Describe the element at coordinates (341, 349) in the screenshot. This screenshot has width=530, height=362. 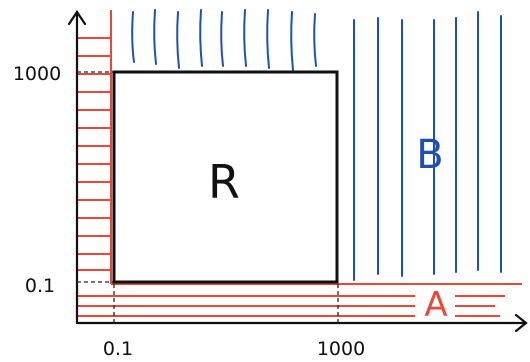
I see `x-tick-1000: 1000` at that location.